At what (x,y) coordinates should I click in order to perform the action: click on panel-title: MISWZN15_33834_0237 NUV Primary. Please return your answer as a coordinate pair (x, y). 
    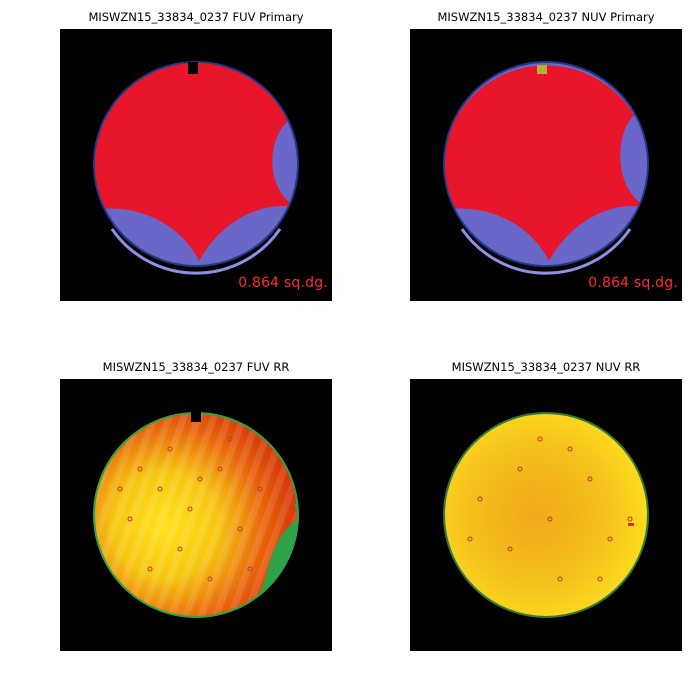
    Looking at the image, I should click on (546, 17).